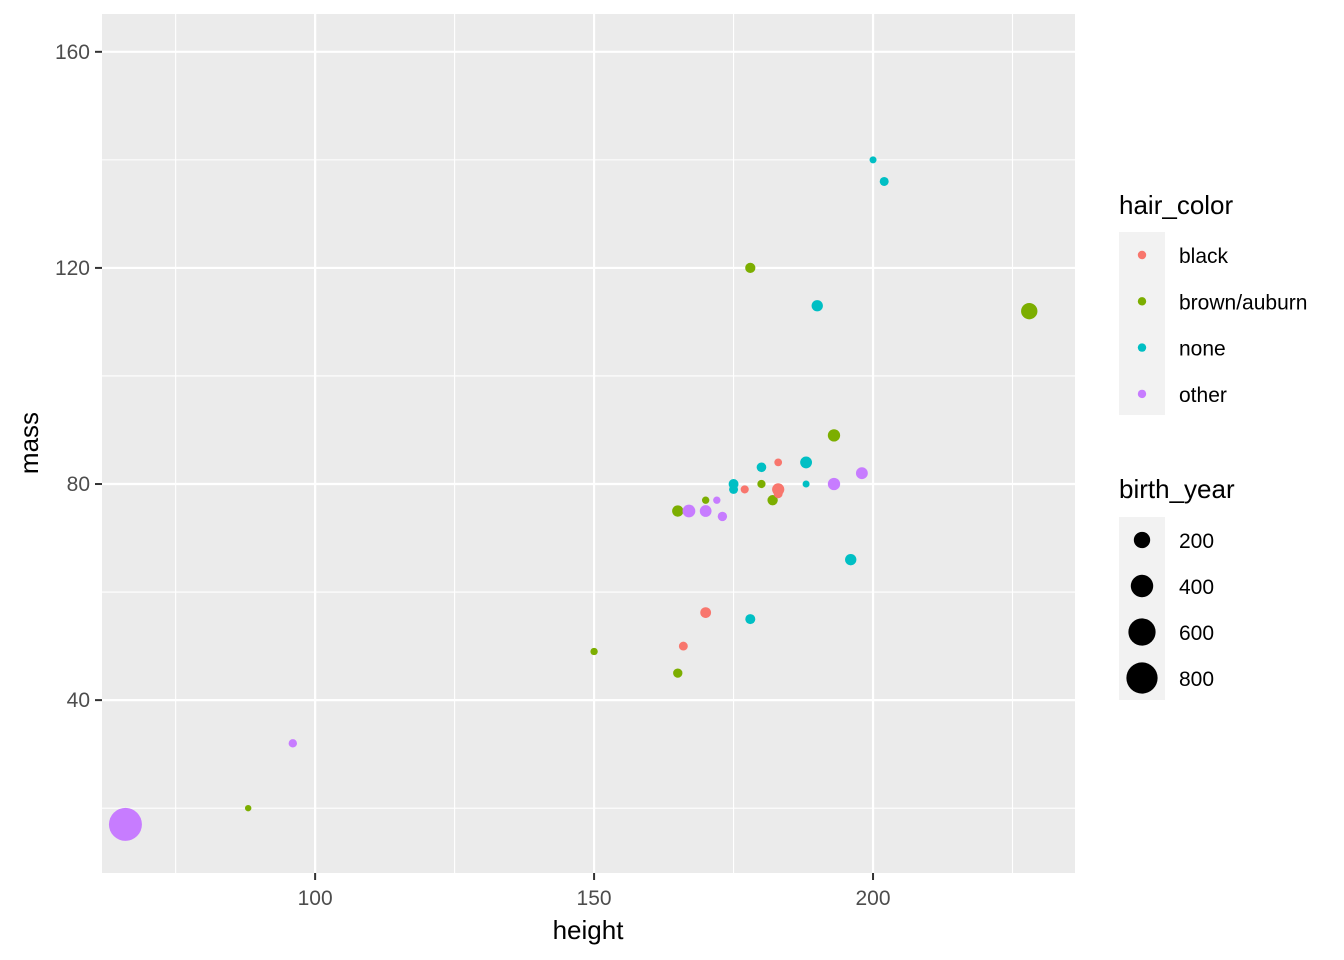 This screenshot has width=1344, height=960. Describe the element at coordinates (315, 898) in the screenshot. I see `x-tick-label: 100` at that location.